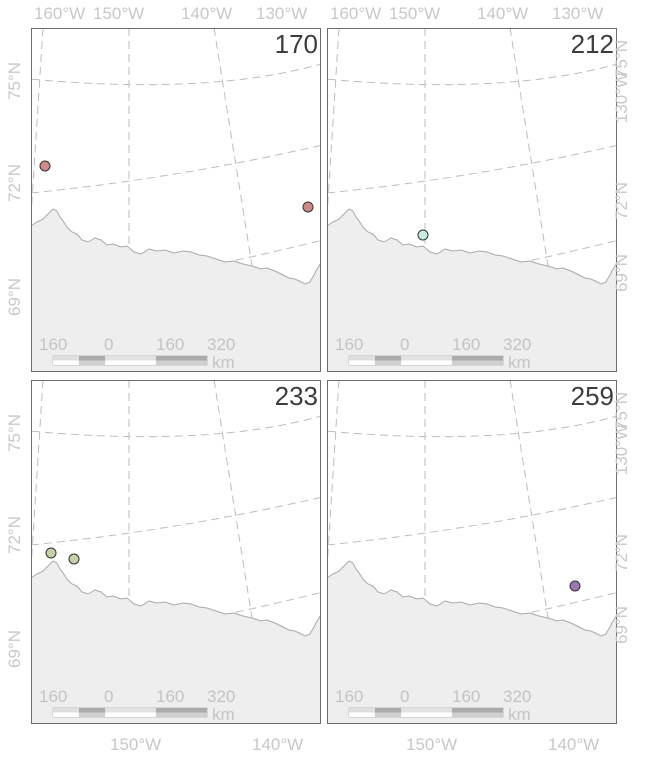  Describe the element at coordinates (354, 744) in the screenshot. I see `bottom-lon-labels: 150°W 140°W 150°W 140°W` at that location.